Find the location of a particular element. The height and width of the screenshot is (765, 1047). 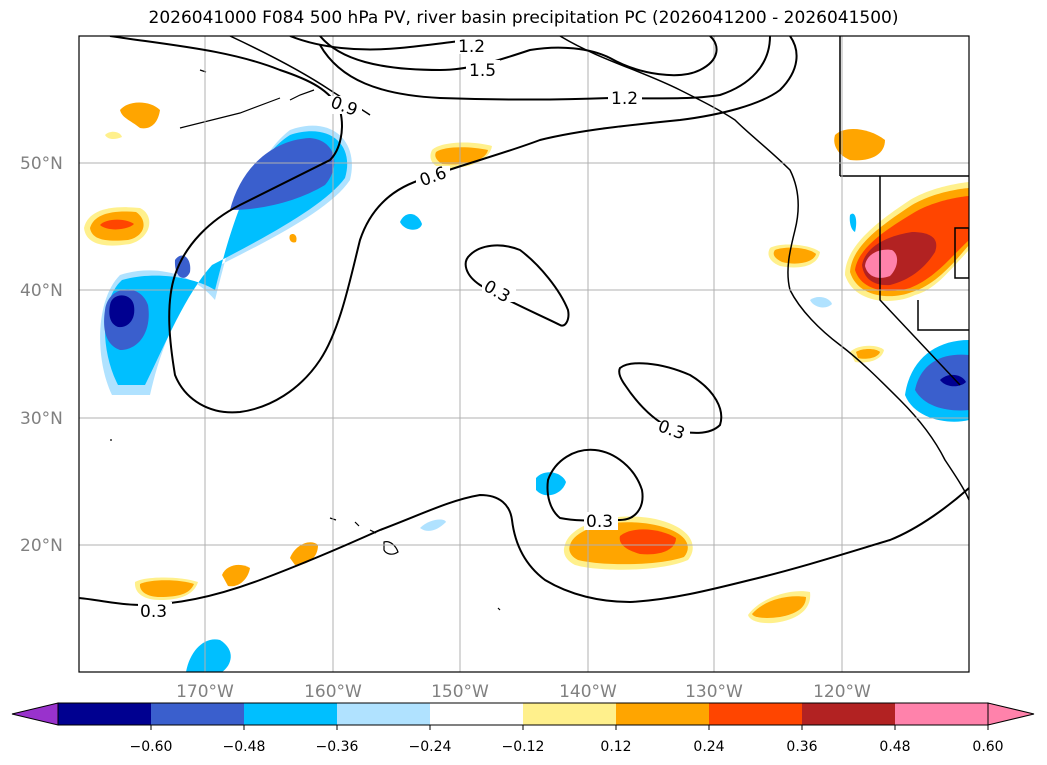

colorbar-tick-label: 0.24 is located at coordinates (708, 747).